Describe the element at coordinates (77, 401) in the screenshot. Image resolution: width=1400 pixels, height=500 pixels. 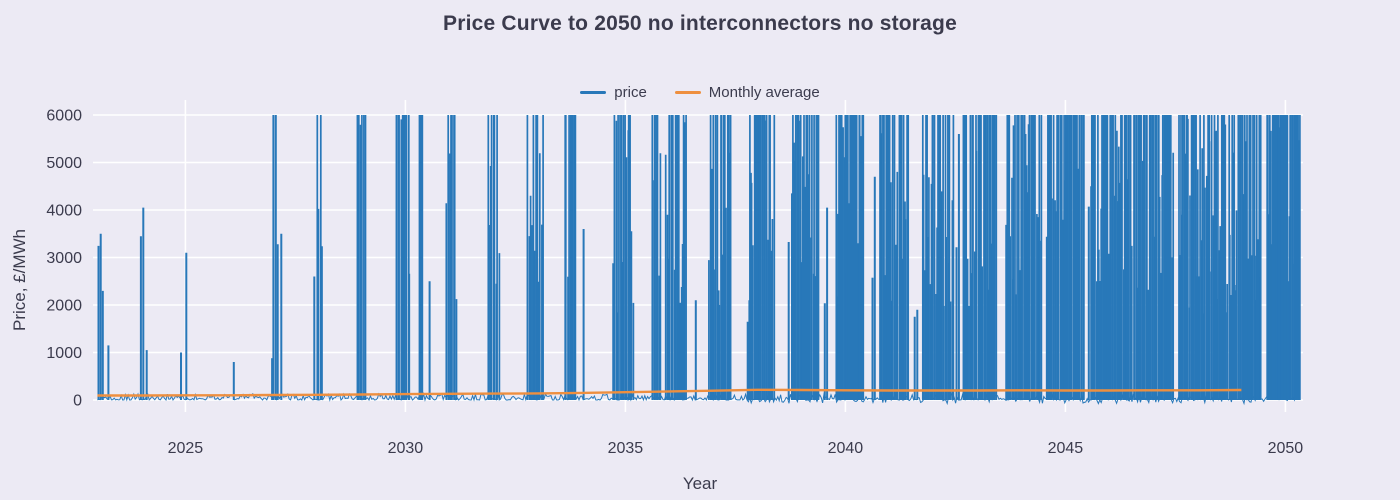
I see `y-tick-label: 0` at that location.